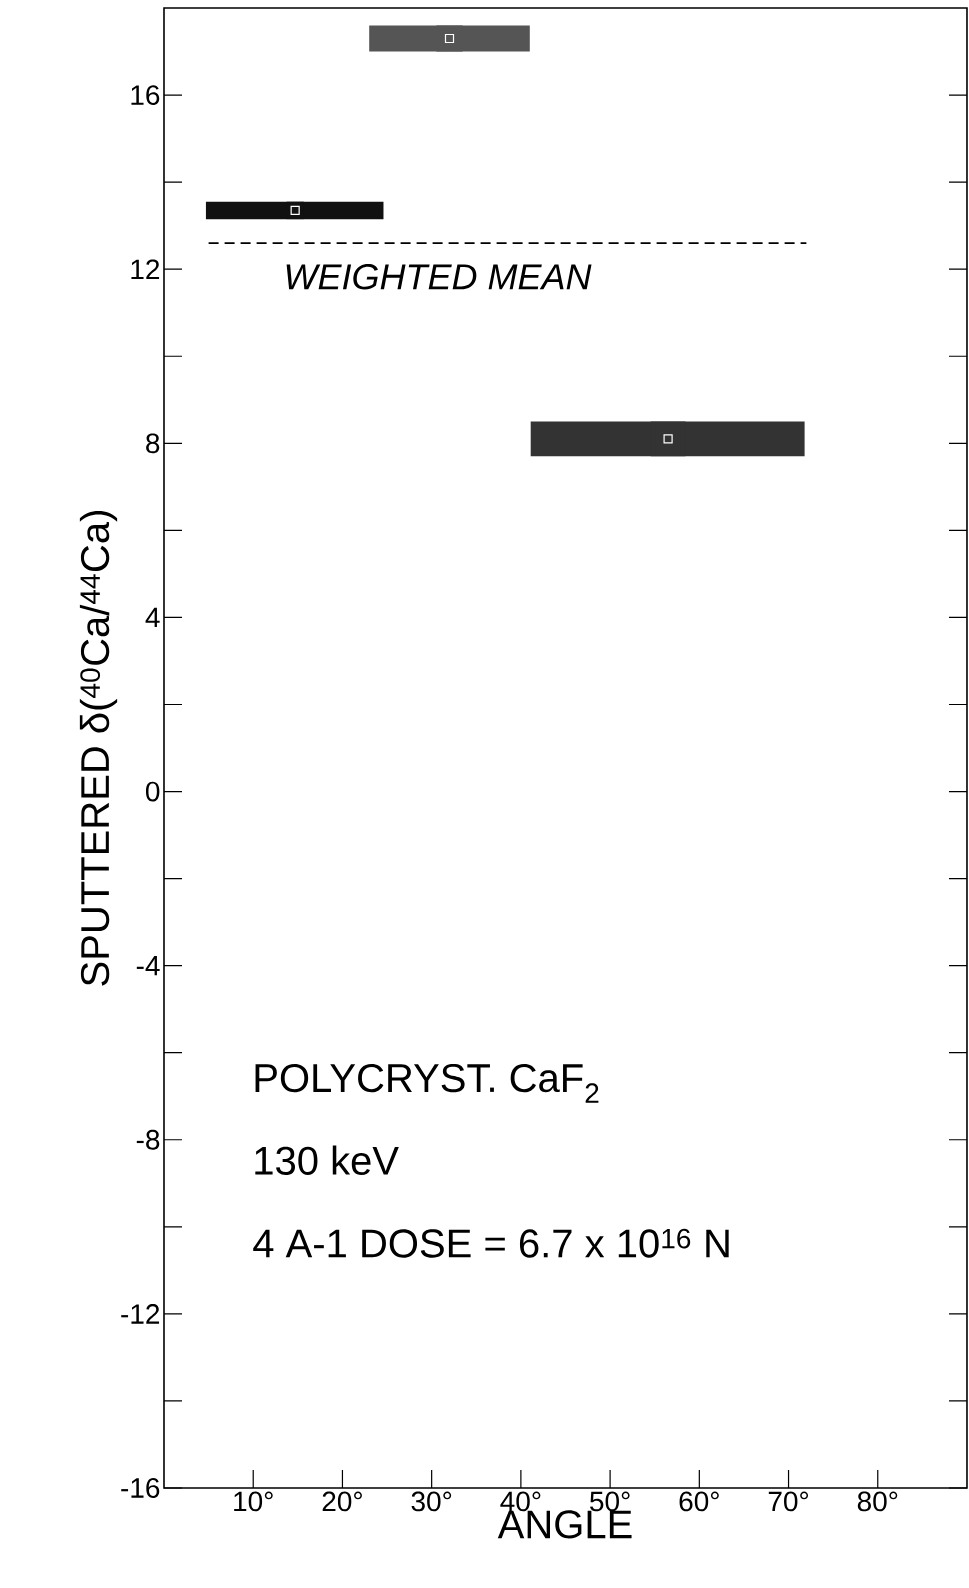 The image size is (969, 1588). Describe the element at coordinates (564, 1524) in the screenshot. I see `x-axis-title: ANGLE` at that location.